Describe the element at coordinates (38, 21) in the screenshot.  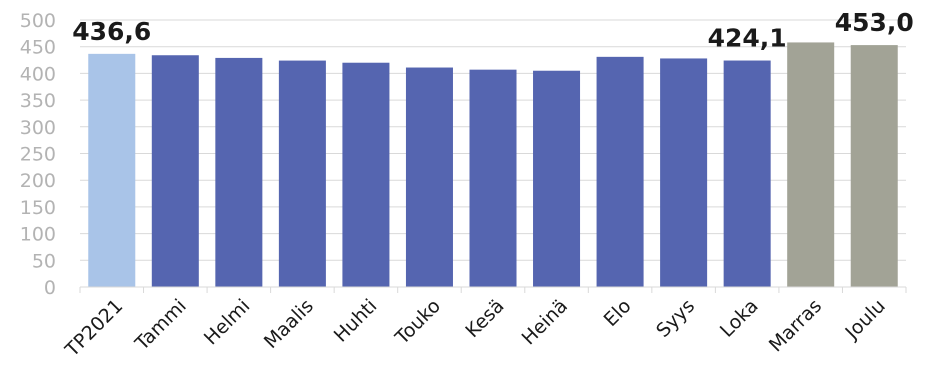
I see `y-tick-label: 500` at that location.